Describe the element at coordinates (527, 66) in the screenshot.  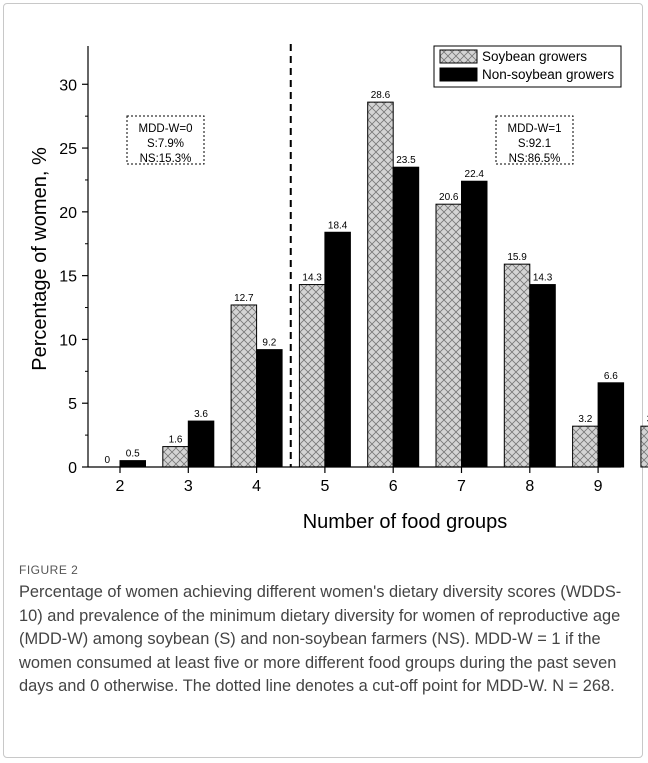
I see `legend: Soybean growers Non-soybean growers` at that location.